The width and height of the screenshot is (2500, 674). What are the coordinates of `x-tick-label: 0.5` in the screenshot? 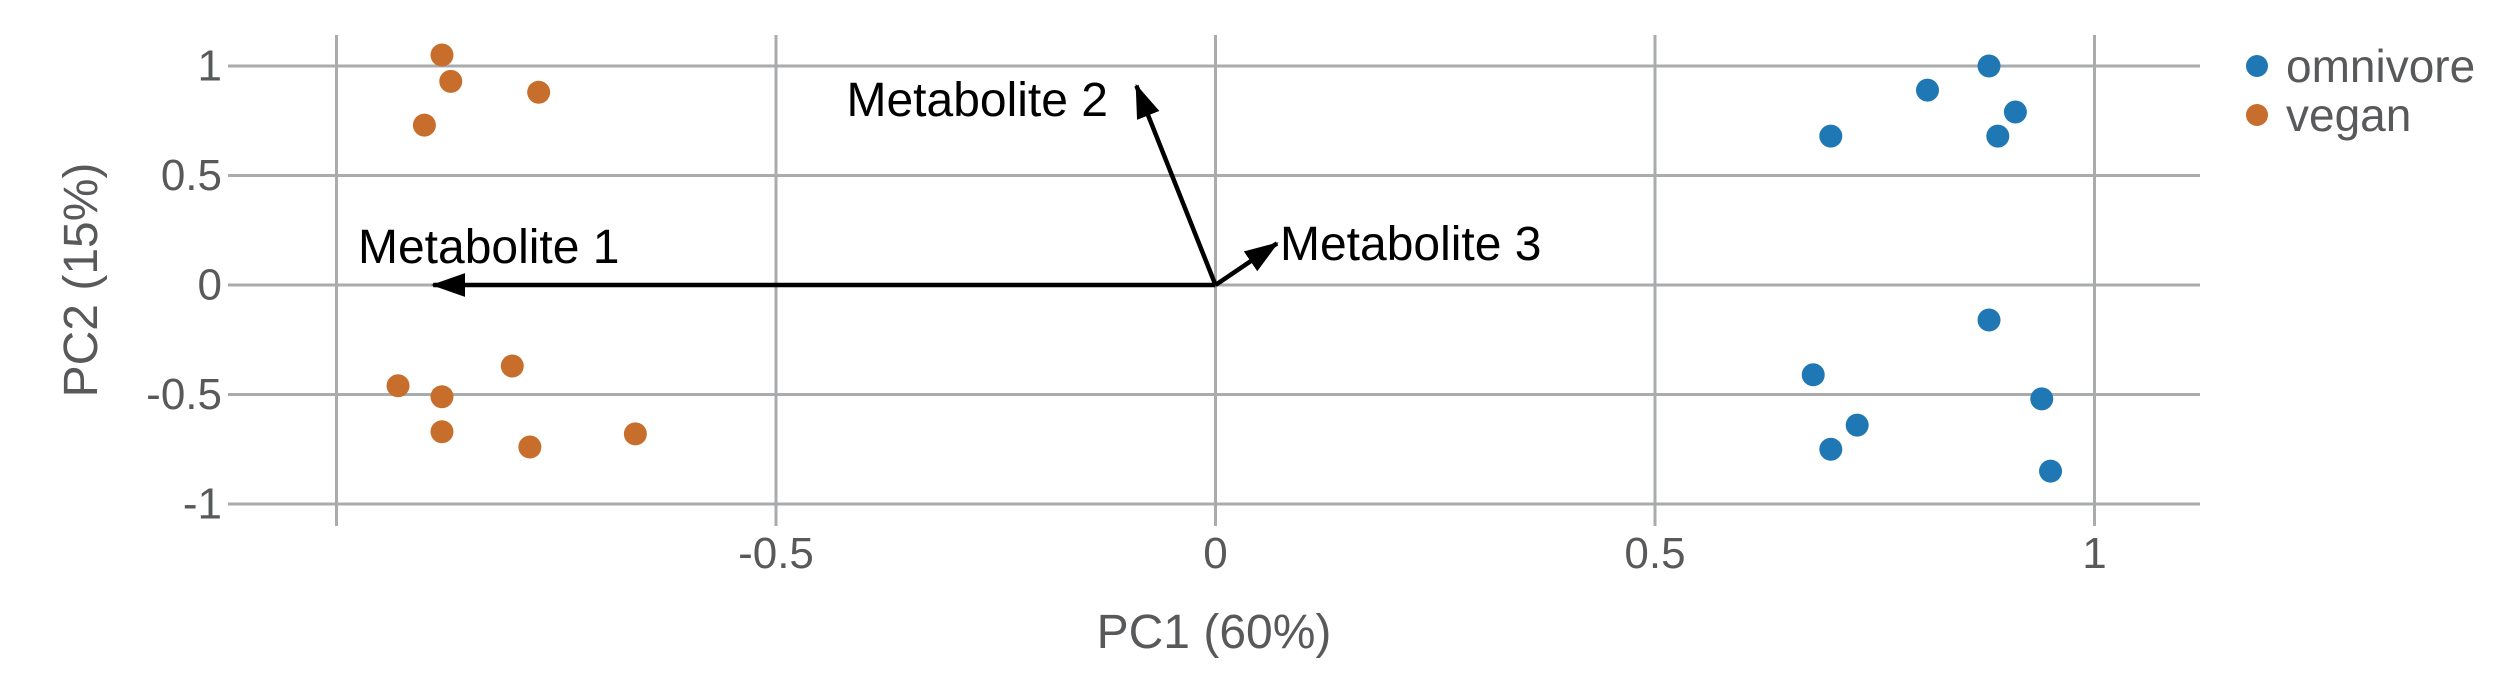 It's located at (1654, 553).